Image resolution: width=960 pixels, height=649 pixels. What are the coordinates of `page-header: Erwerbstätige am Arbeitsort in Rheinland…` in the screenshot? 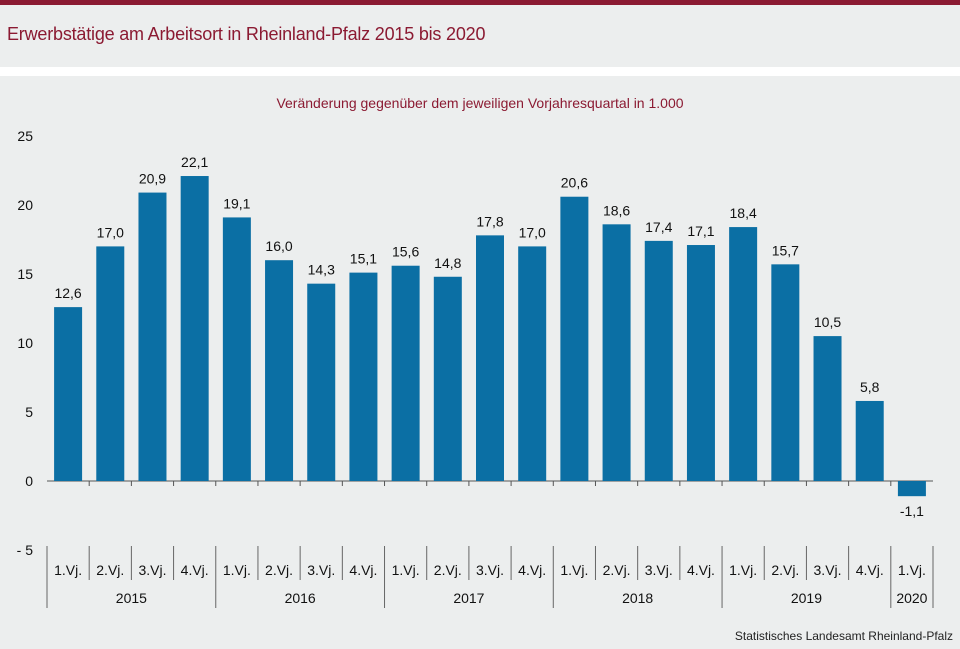 It's located at (480, 36).